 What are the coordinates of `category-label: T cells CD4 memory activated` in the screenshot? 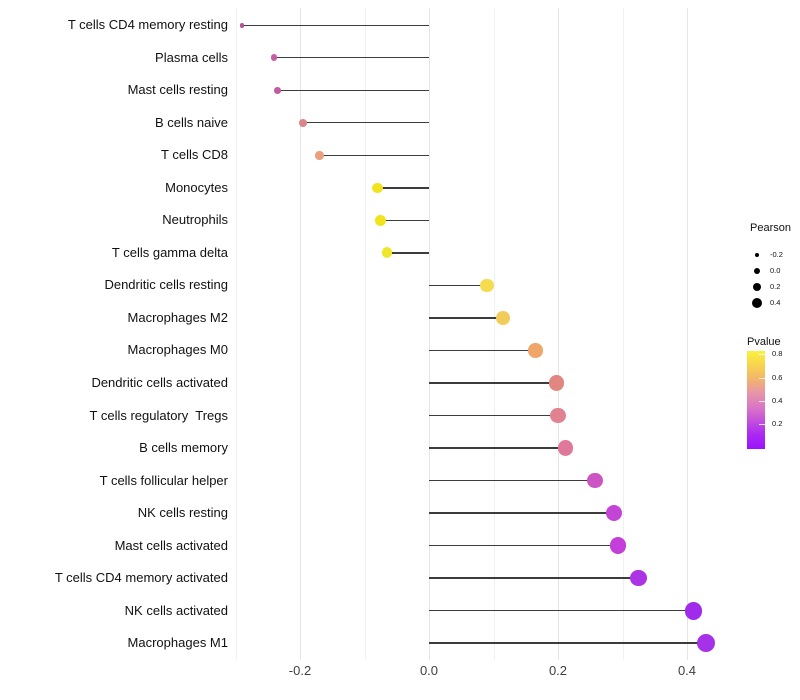 It's located at (141, 578).